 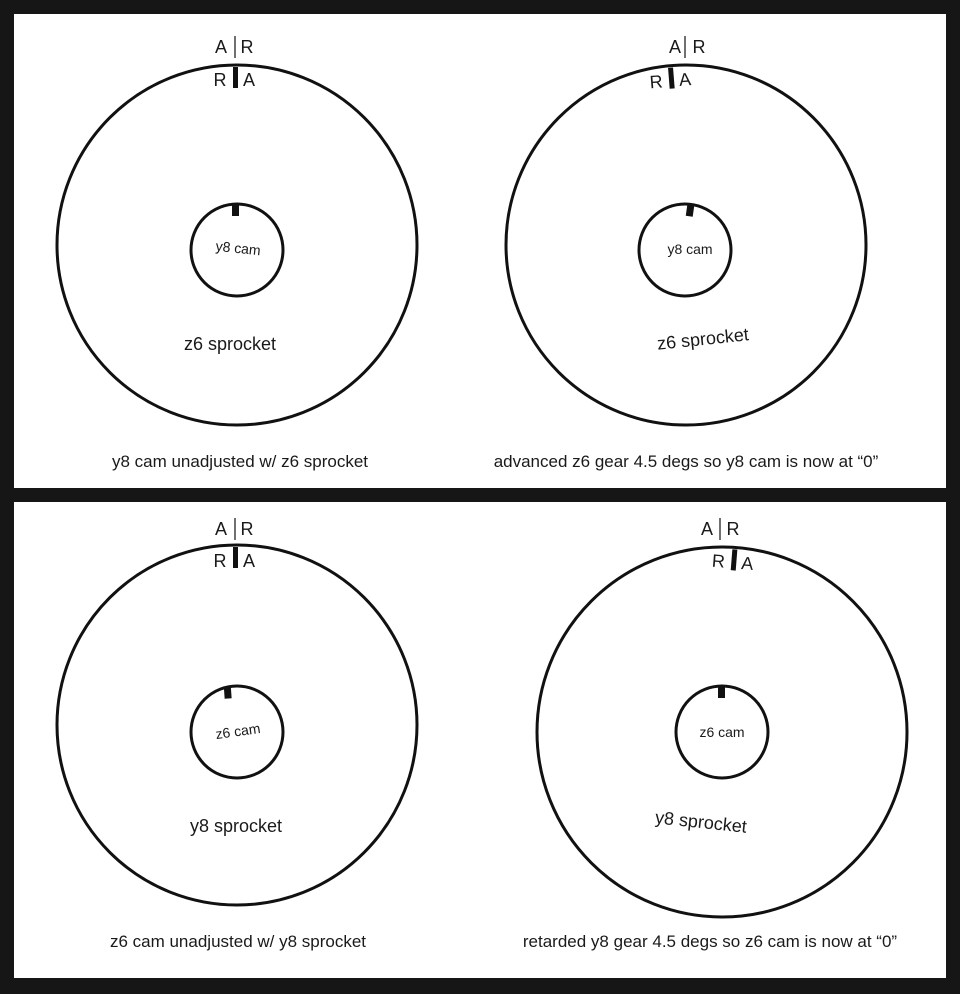 What do you see at coordinates (238, 941) in the screenshot?
I see `diagram-caption: z6 cam unadjusted w/ y8 sprocket` at bounding box center [238, 941].